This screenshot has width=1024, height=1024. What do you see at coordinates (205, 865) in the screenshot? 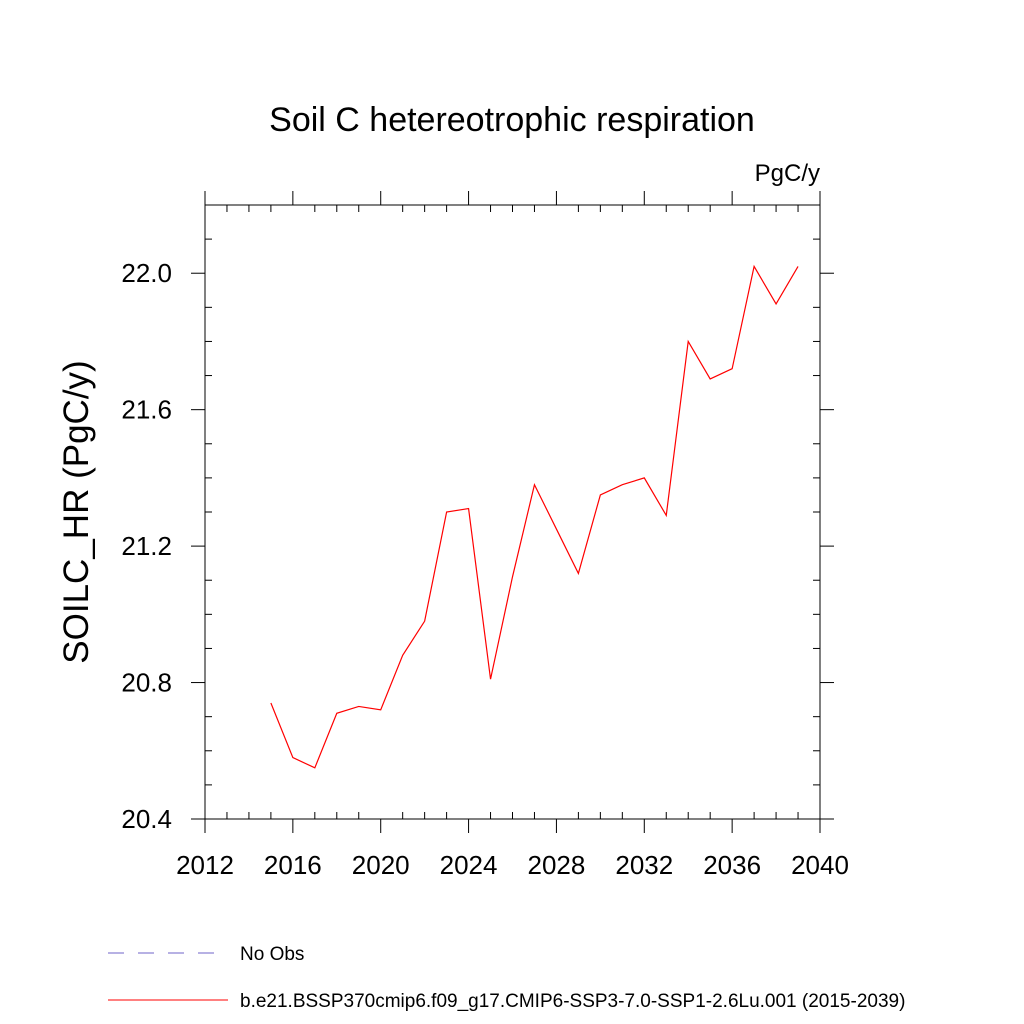
I see `x-tick-label: 2012` at bounding box center [205, 865].